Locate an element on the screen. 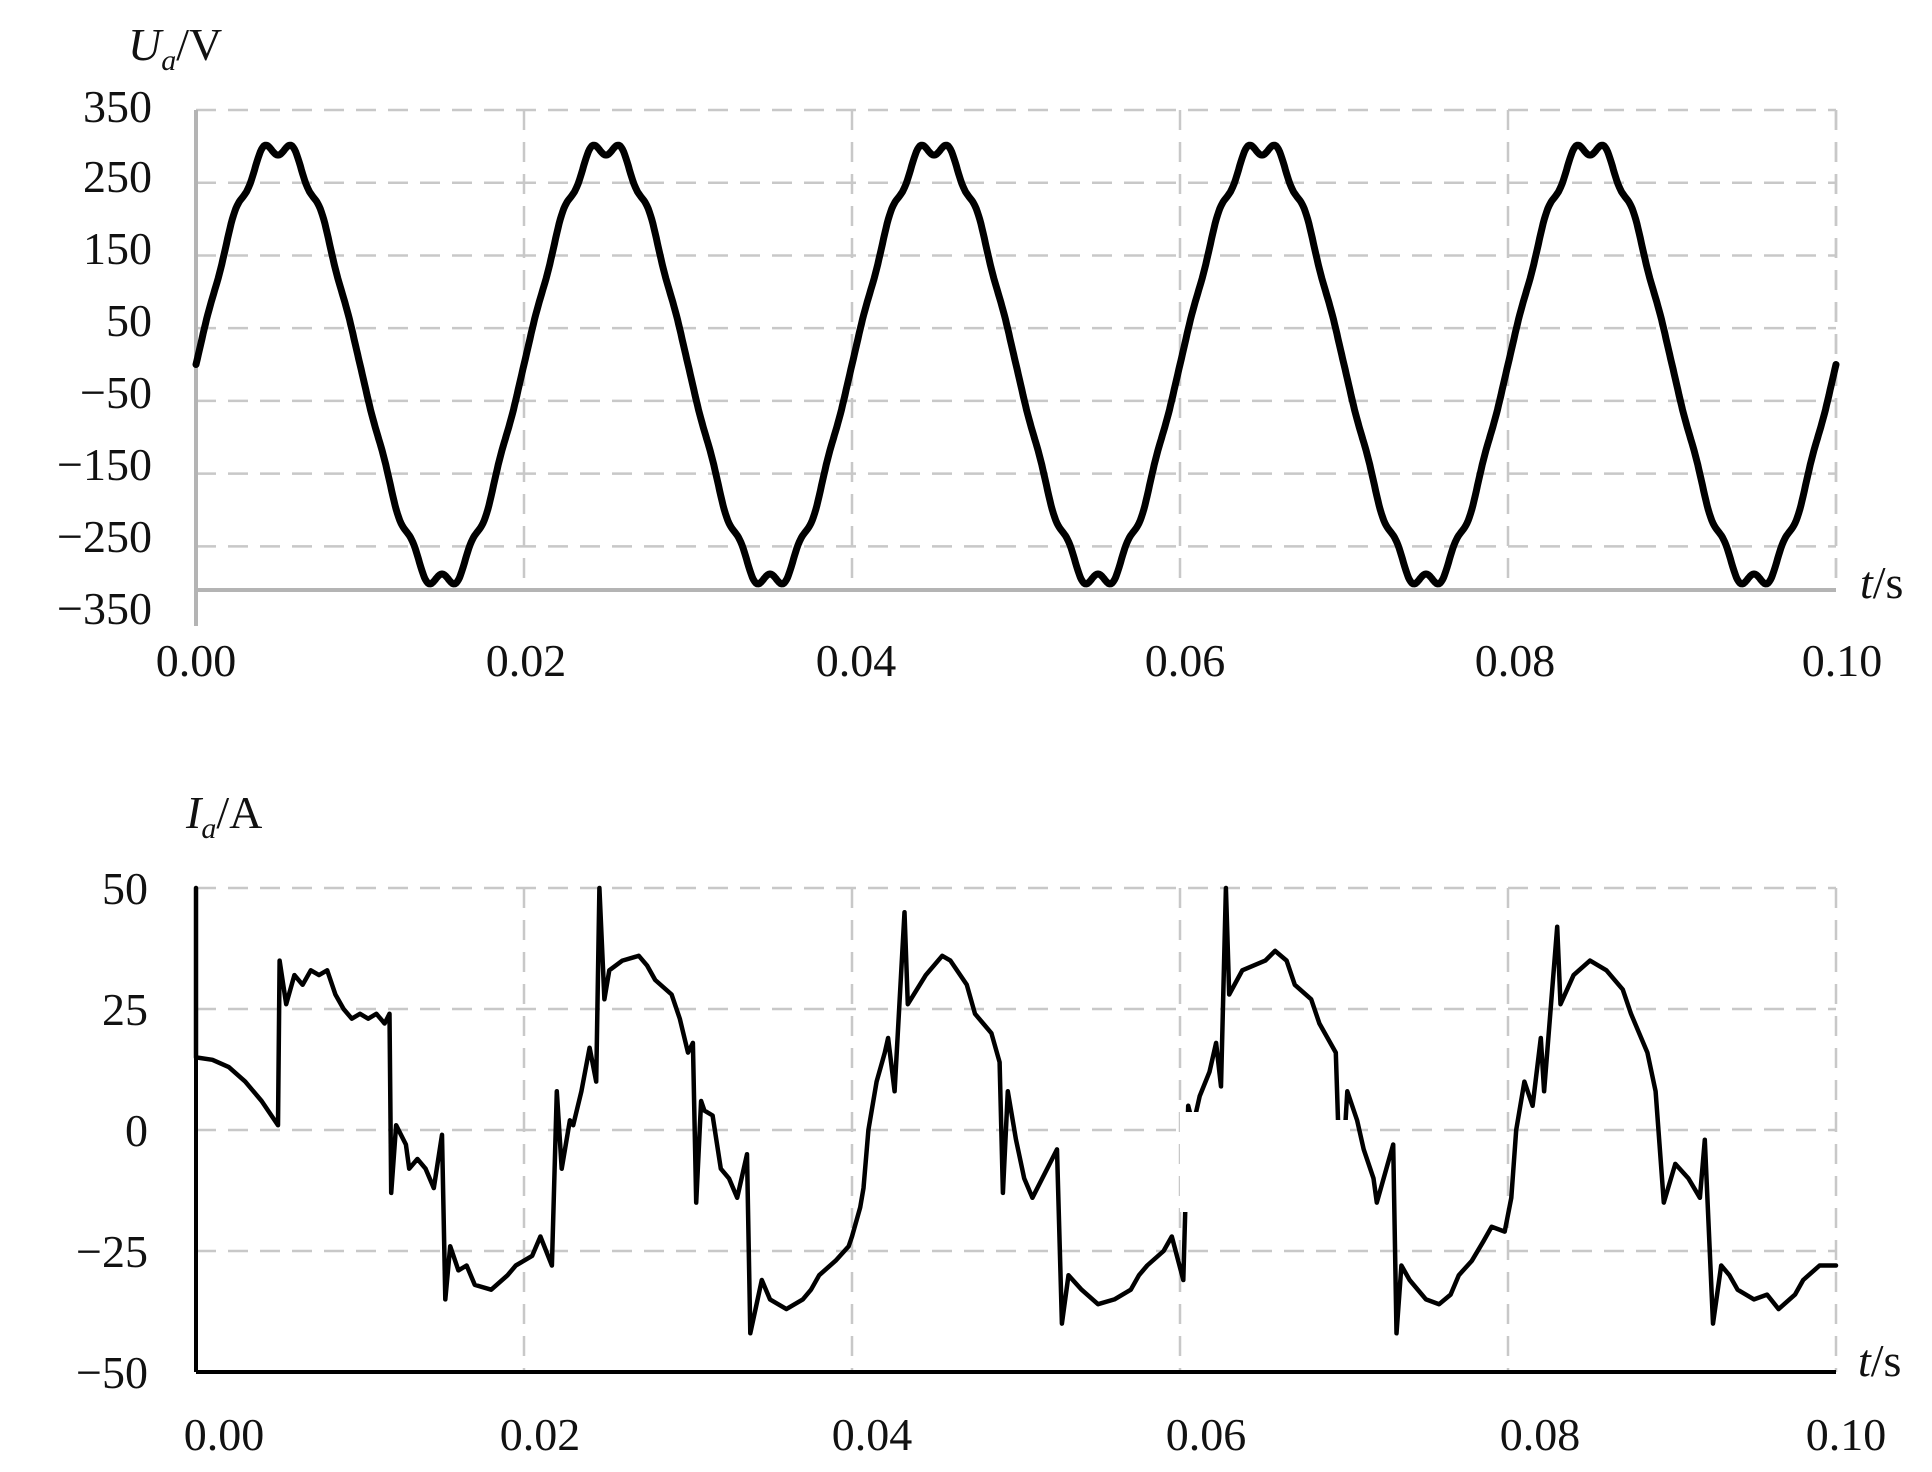 The image size is (1932, 1472). y-tick-label: −150 is located at coordinates (104, 464).